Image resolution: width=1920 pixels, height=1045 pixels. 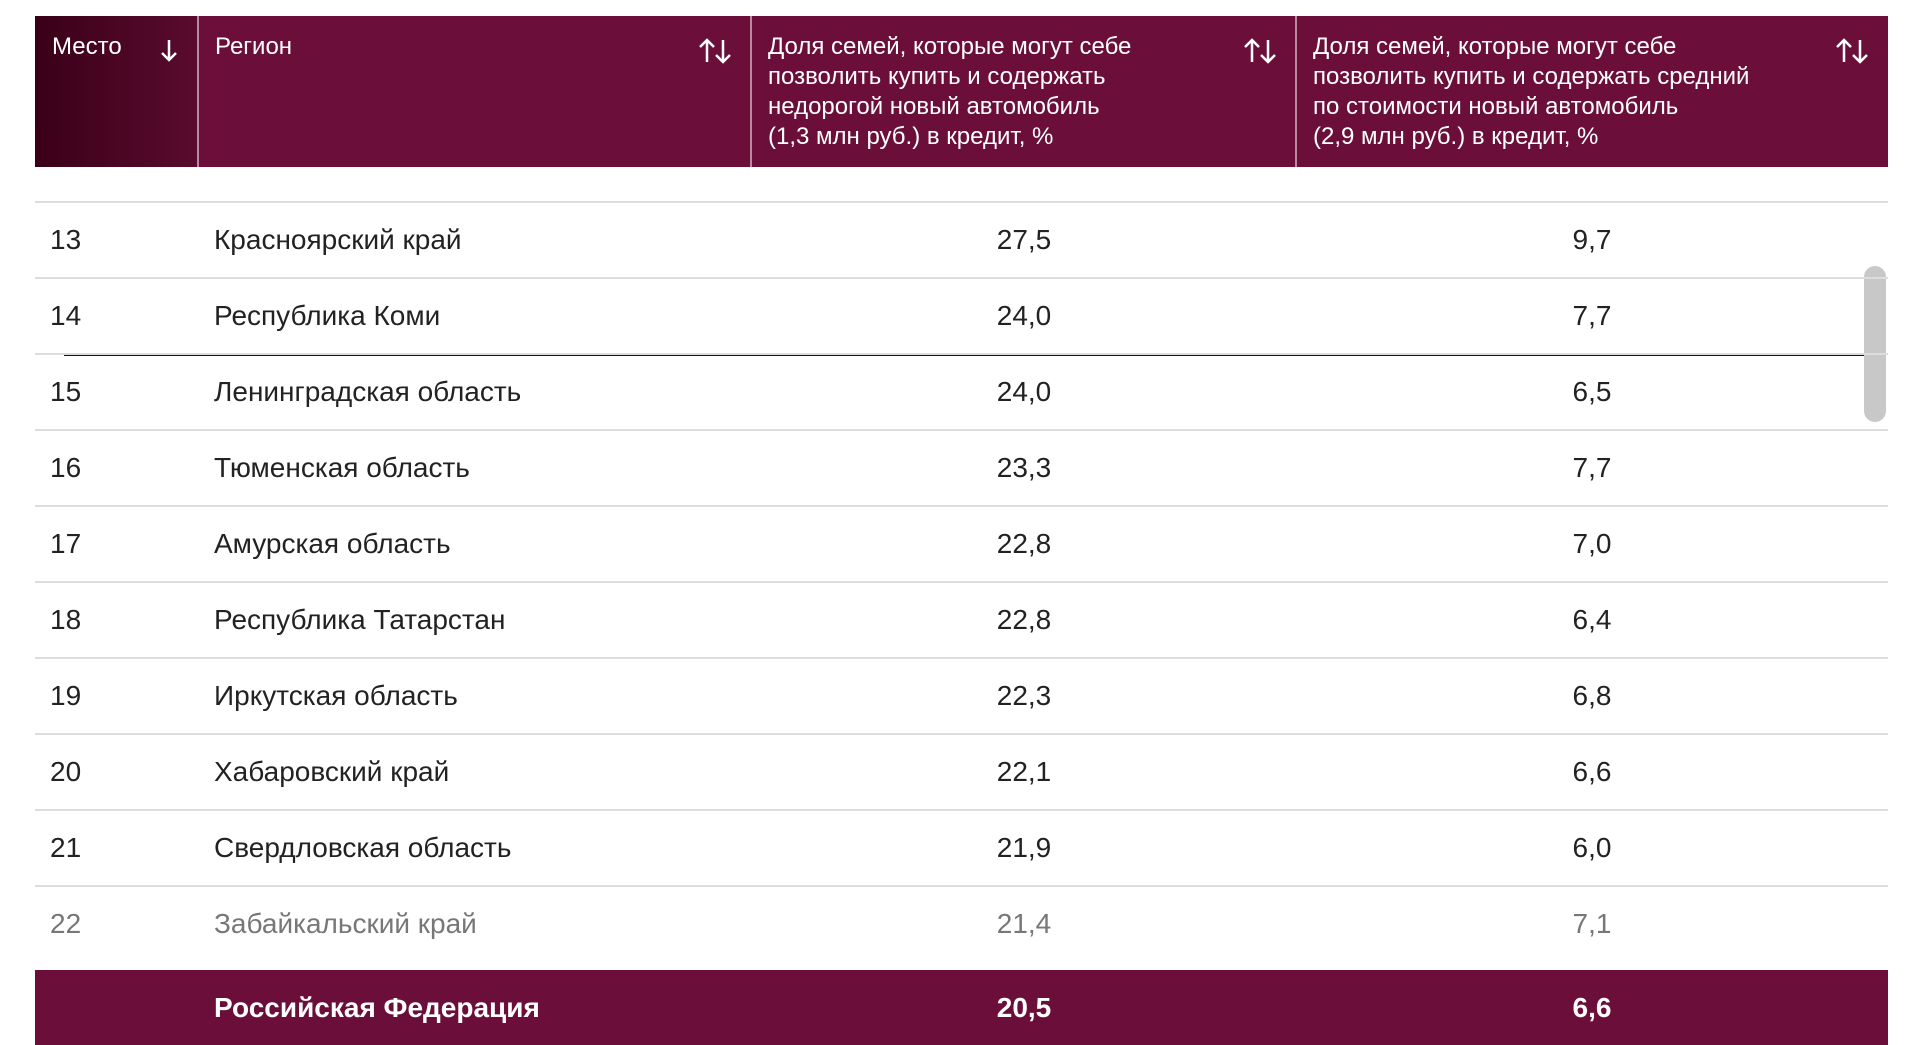 I want to click on value: 27,5, so click(x=1024, y=239).